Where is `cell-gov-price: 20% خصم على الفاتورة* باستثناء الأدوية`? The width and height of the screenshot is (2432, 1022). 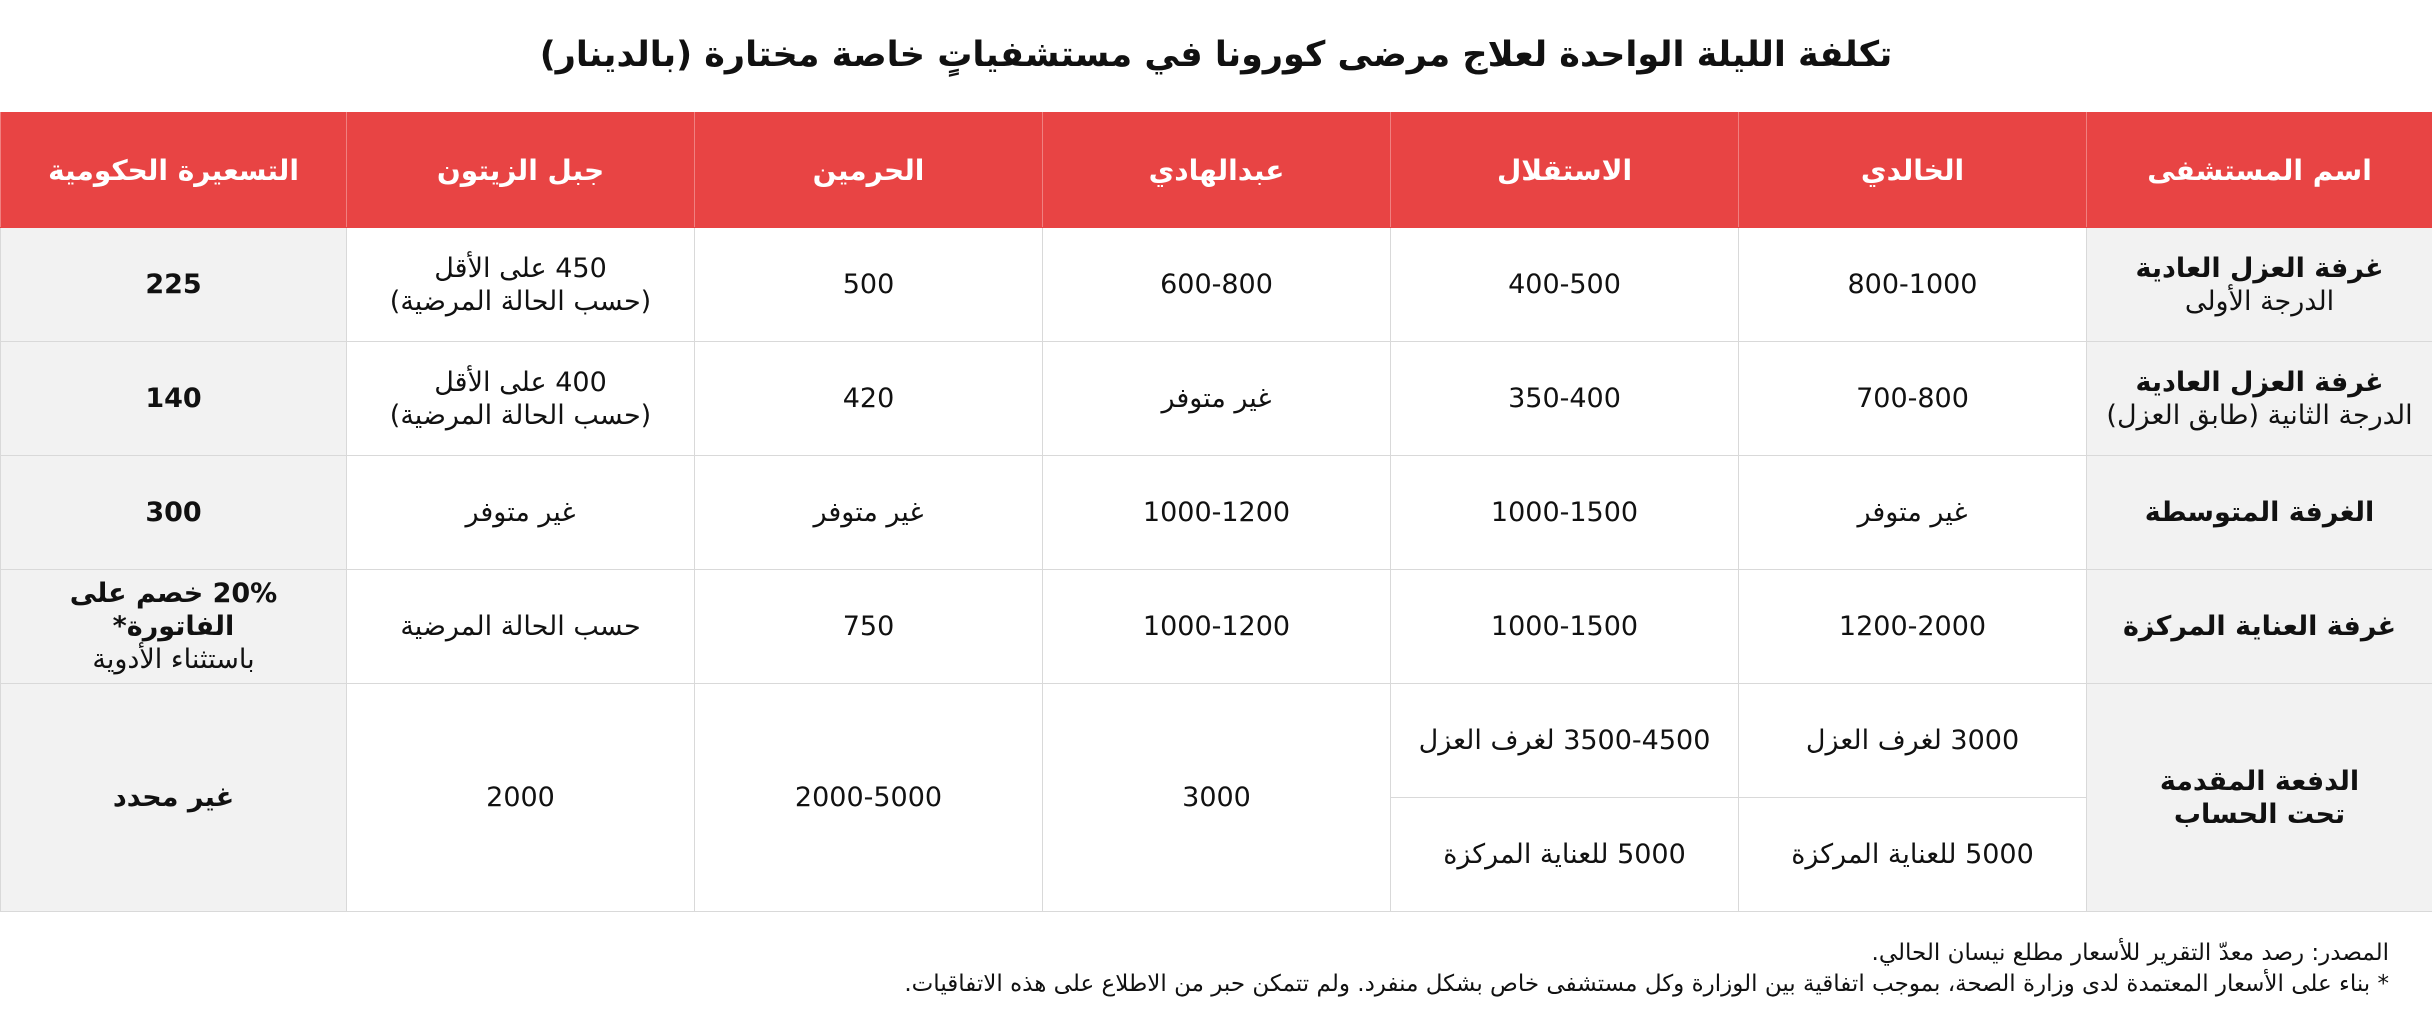 cell-gov-price: 20% خصم على الفاتورة* باستثناء الأدوية is located at coordinates (173, 626).